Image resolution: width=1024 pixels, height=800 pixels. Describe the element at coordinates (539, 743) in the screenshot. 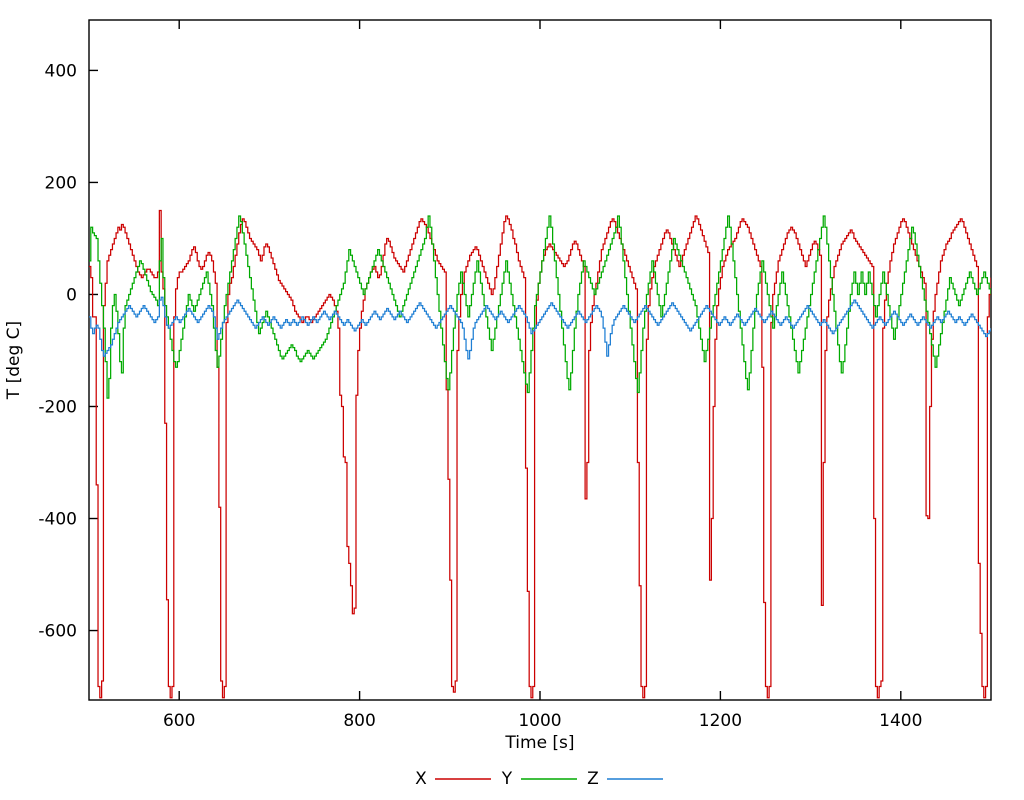

I see `x-axis-title: Time [s]` at that location.